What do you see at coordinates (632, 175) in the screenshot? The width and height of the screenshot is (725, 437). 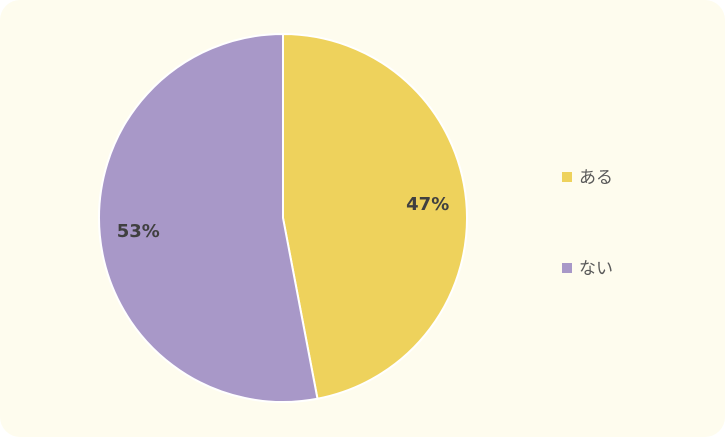 I see `legend-item-aru: ある` at bounding box center [632, 175].